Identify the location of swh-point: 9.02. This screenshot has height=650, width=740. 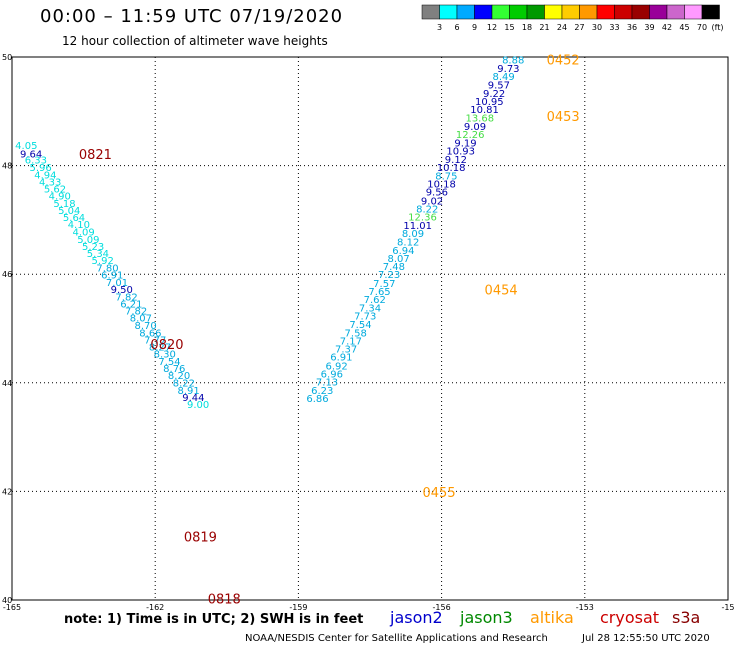
(432, 201).